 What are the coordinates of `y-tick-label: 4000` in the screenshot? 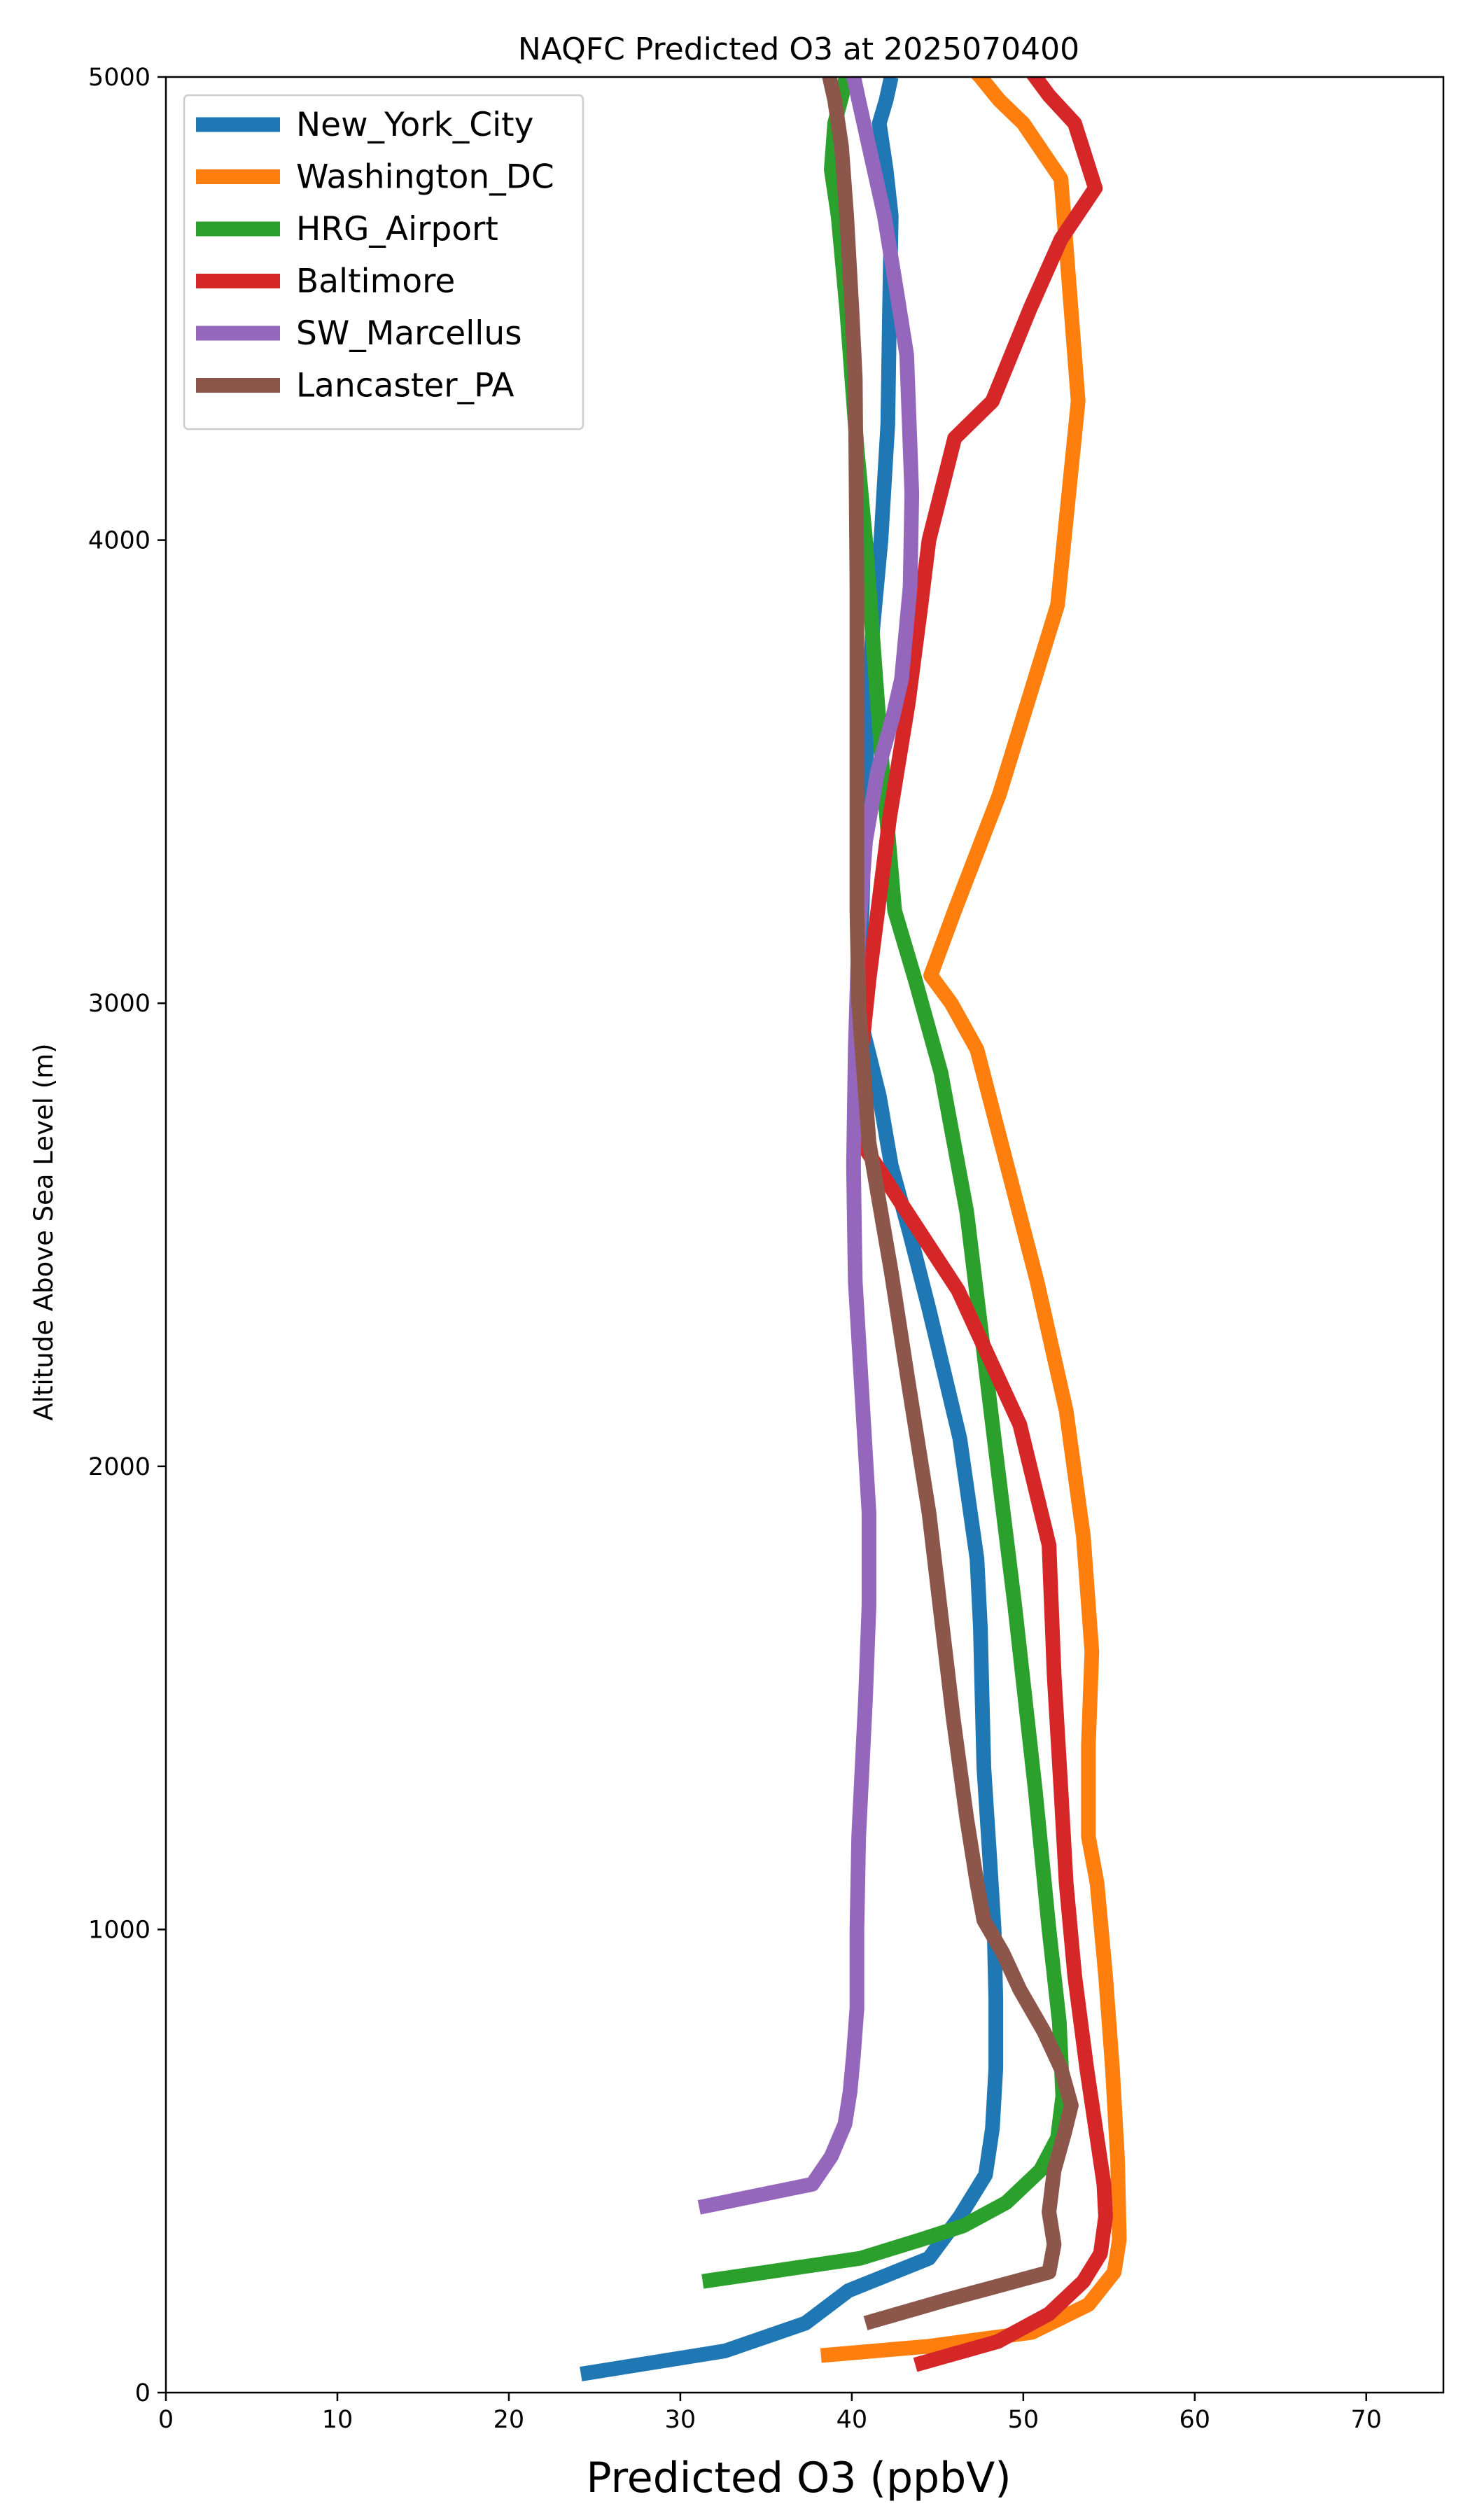 It's located at (119, 541).